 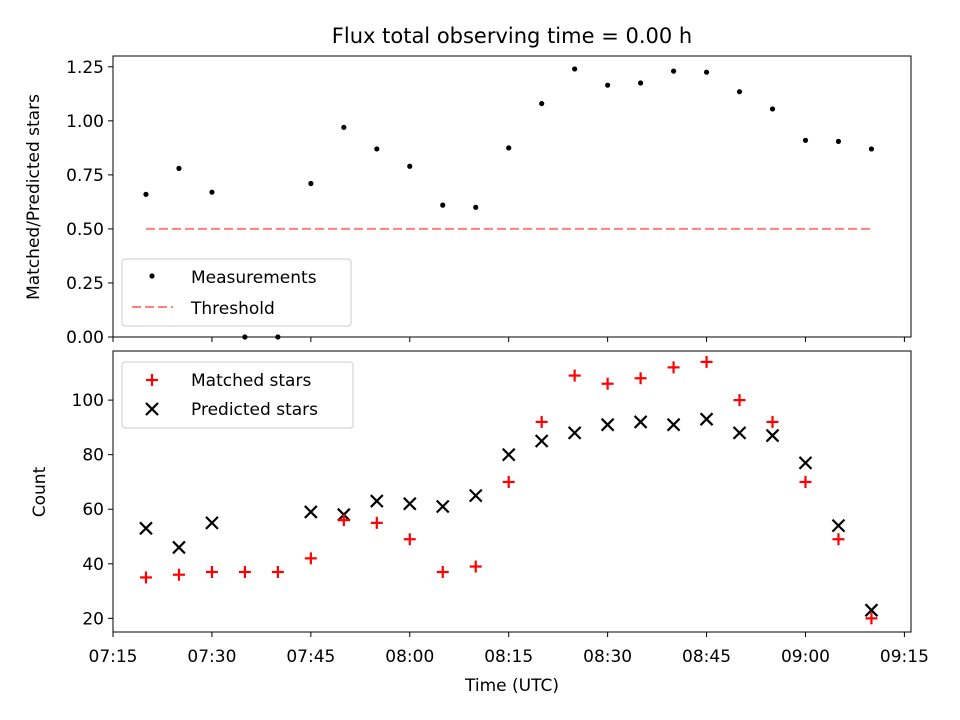 I want to click on x-tick-label: 08:00, so click(x=409, y=657).